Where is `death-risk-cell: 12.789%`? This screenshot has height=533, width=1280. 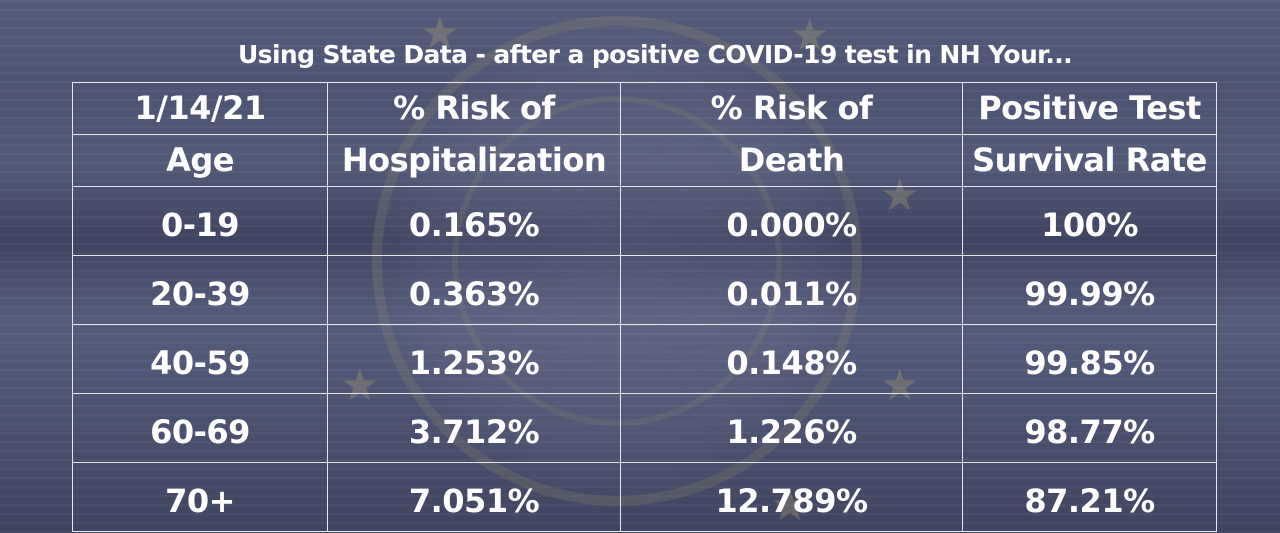
death-risk-cell: 12.789% is located at coordinates (791, 497).